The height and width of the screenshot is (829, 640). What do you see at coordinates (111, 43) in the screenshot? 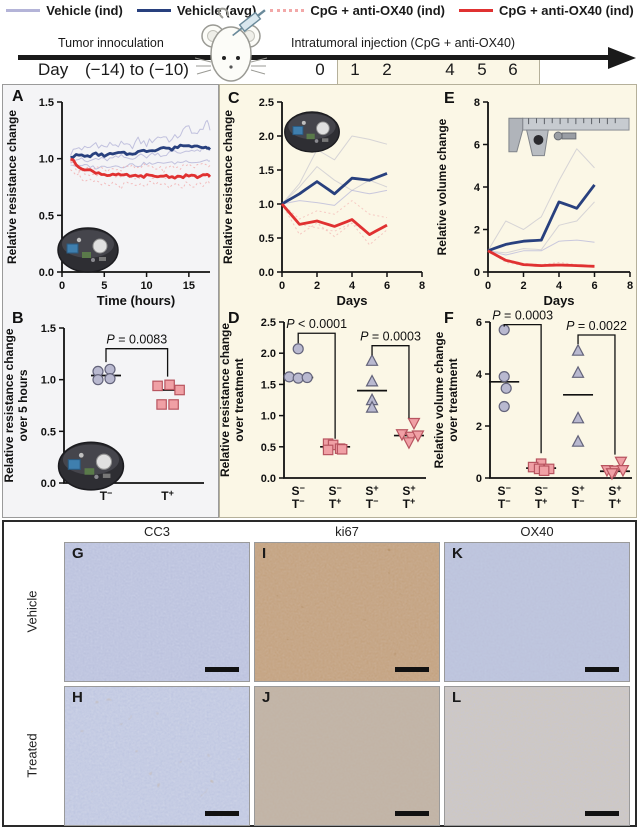
I see `tumor-innoculation-label: Tumor innoculation` at bounding box center [111, 43].